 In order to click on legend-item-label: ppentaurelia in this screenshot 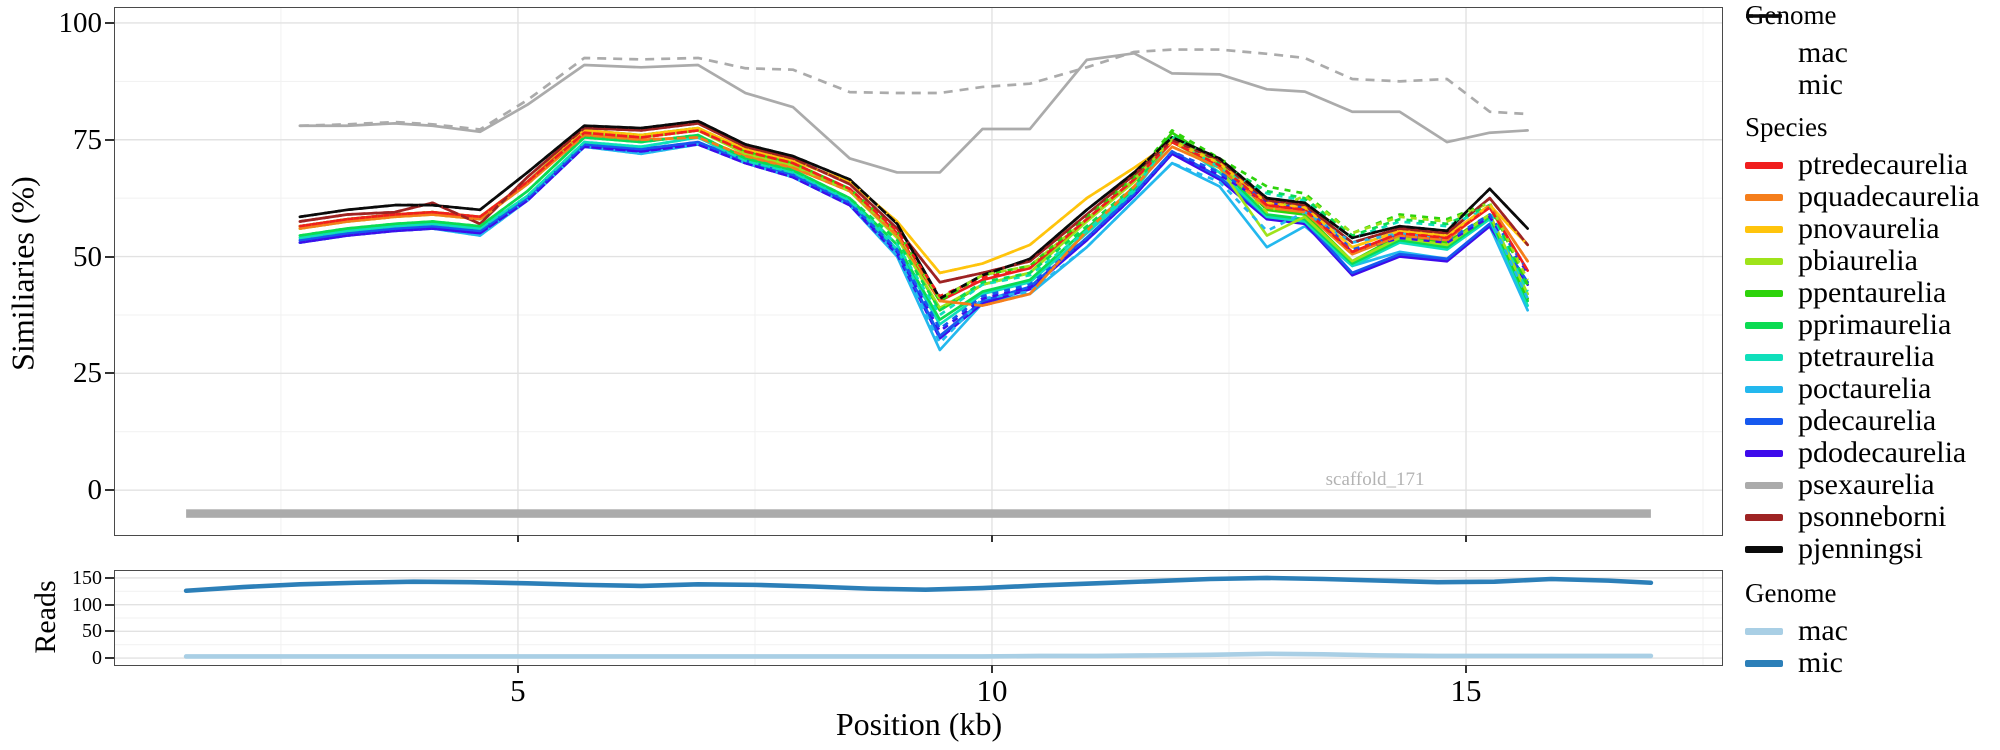, I will do `click(1872, 292)`.